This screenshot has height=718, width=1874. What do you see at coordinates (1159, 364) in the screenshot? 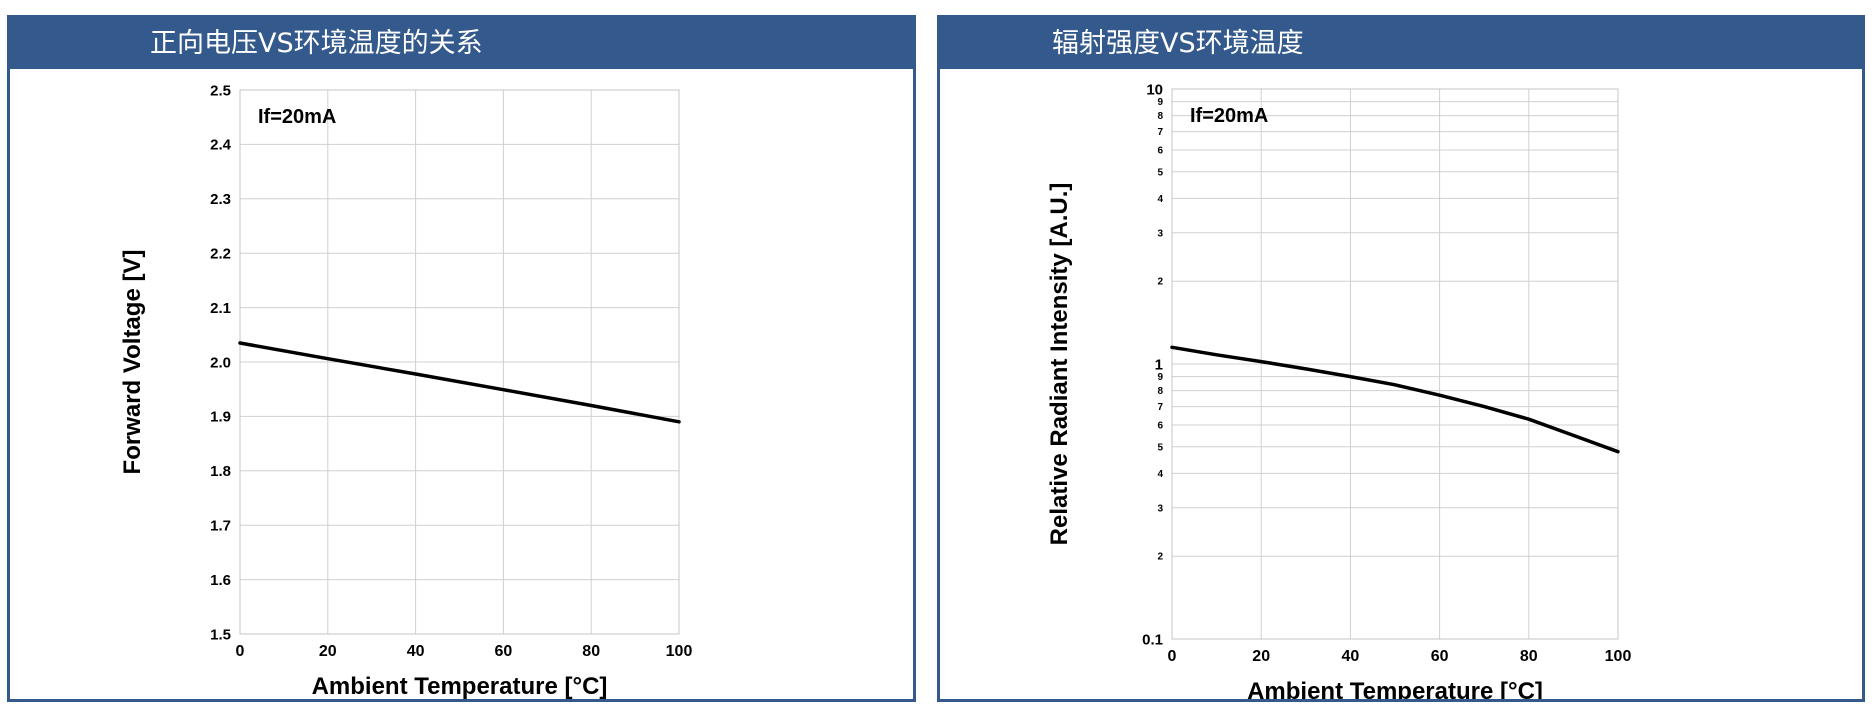
I see `y-tick-label: 1` at bounding box center [1159, 364].